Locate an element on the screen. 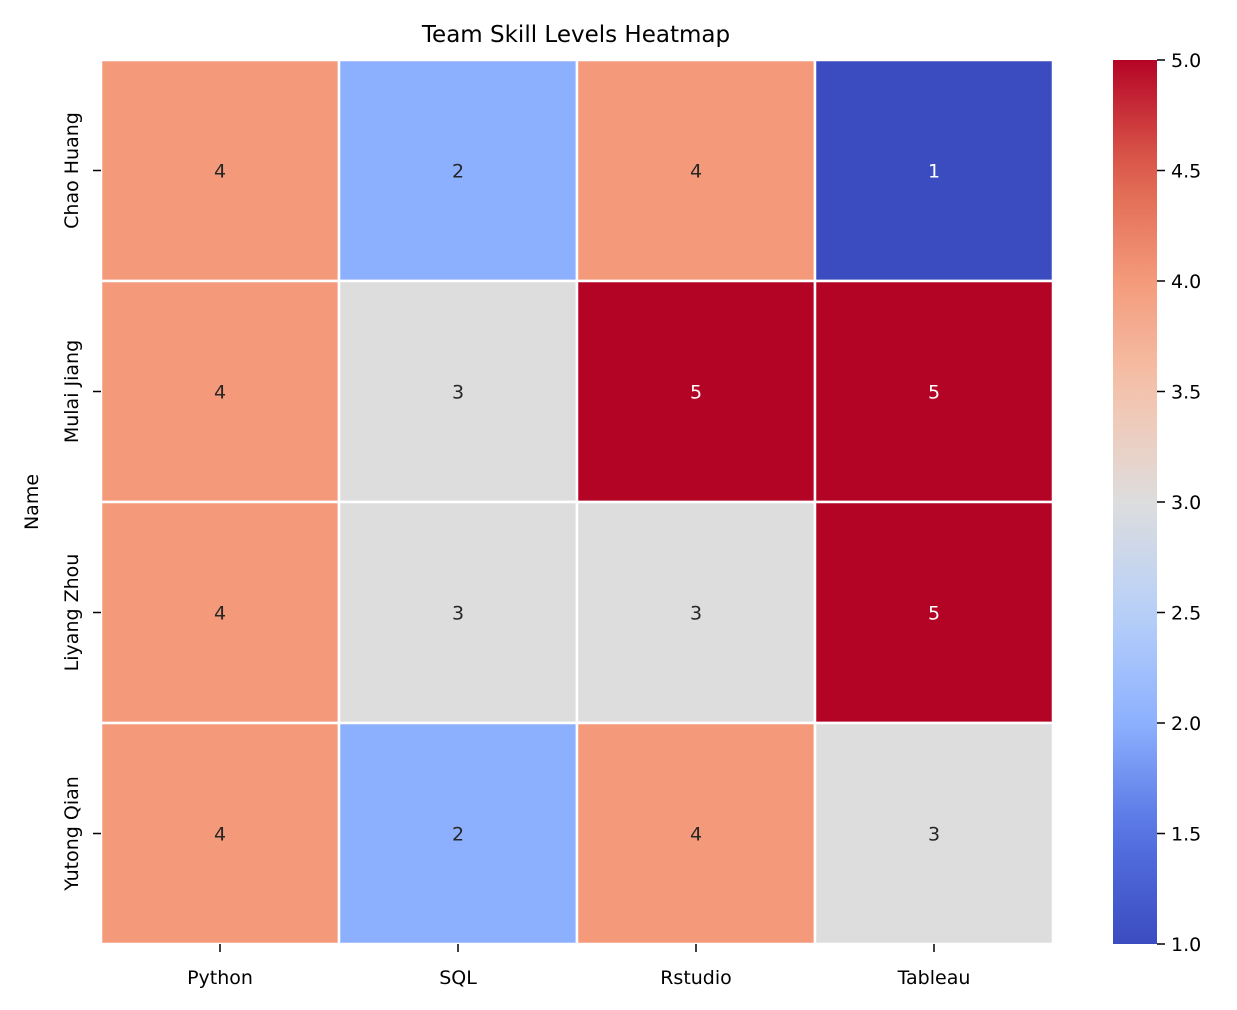 Image resolution: width=1237 pixels, height=1010 pixels. x-tick-label: Python is located at coordinates (220, 978).